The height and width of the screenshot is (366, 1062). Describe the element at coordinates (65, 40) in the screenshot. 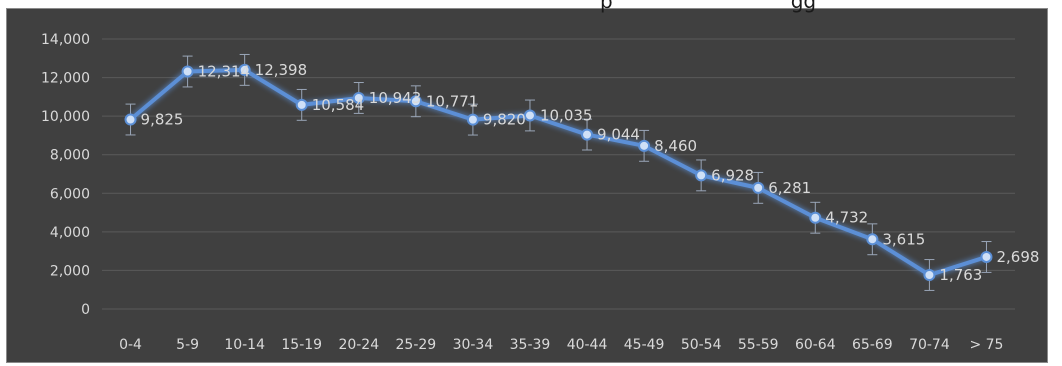

I see `y-tick-label: 14,000` at that location.